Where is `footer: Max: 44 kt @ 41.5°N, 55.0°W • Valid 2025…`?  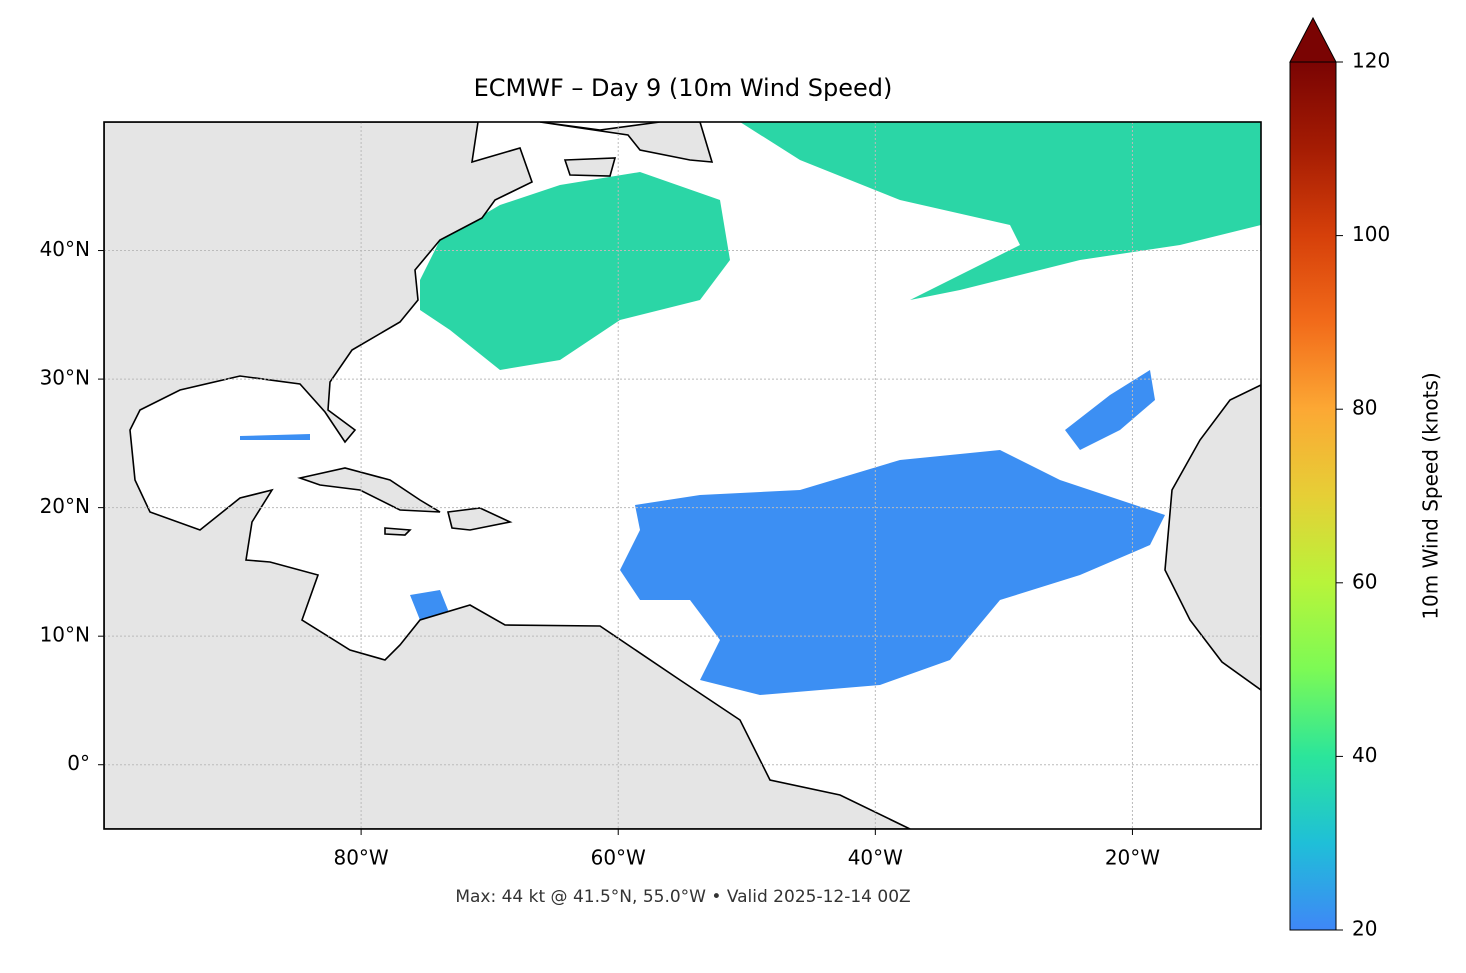
footer: Max: 44 kt @ 41.5°N, 55.0°W • Valid 2025… is located at coordinates (682, 897).